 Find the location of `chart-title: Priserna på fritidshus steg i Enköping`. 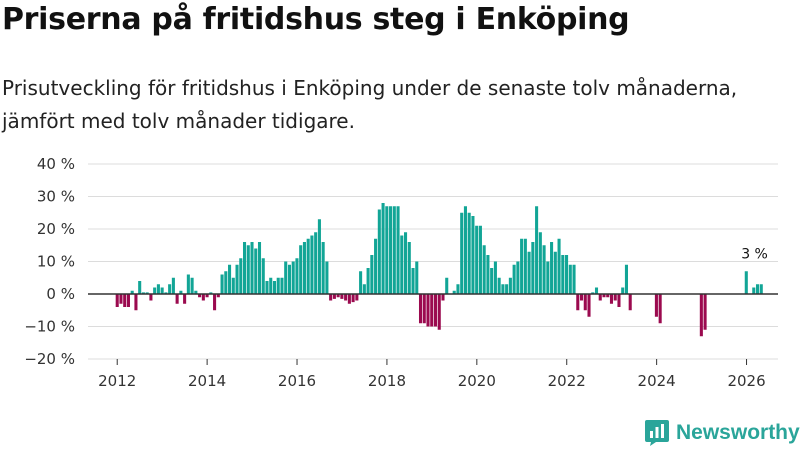

chart-title: Priserna på fritidshus steg i Enköping is located at coordinates (316, 19).